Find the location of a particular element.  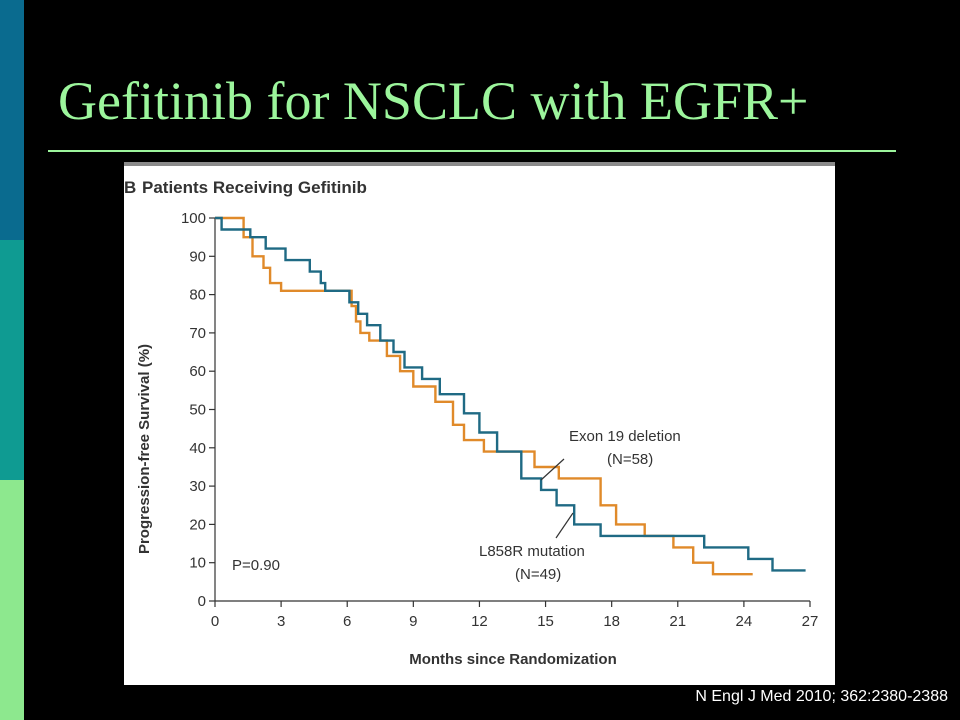

title-divider is located at coordinates (472, 151).